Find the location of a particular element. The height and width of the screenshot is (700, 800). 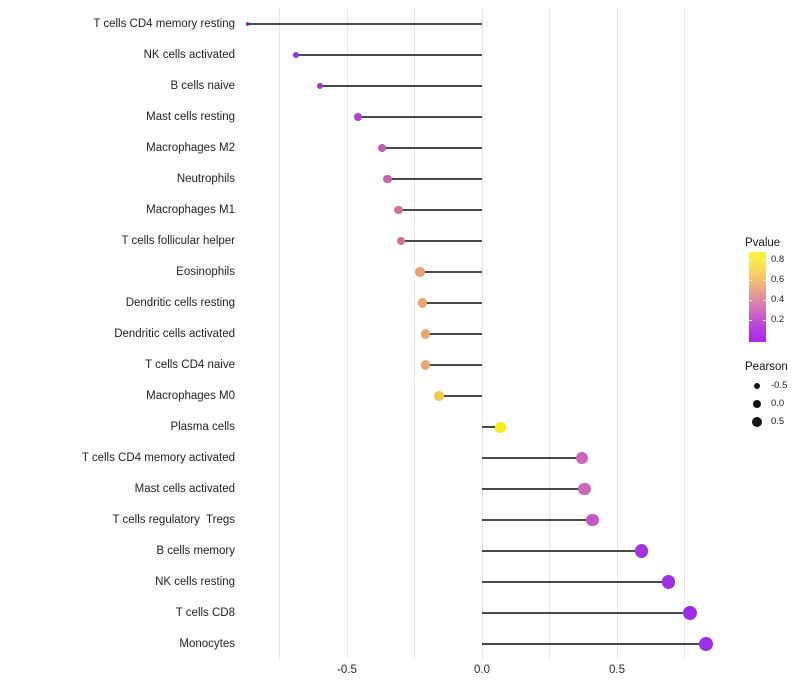

x-axis-tick-label: 0.5 is located at coordinates (617, 670).